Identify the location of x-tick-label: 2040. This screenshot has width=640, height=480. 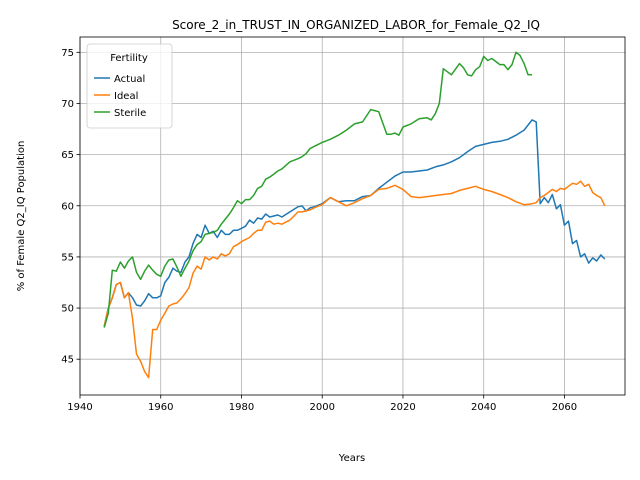
(483, 407).